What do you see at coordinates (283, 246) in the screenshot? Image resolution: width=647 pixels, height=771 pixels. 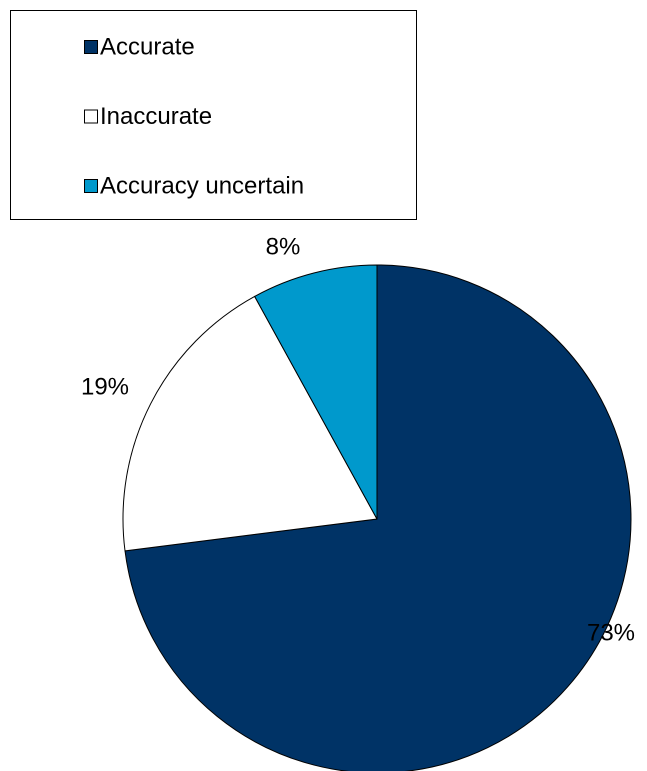 I see `data-label: 8%` at bounding box center [283, 246].